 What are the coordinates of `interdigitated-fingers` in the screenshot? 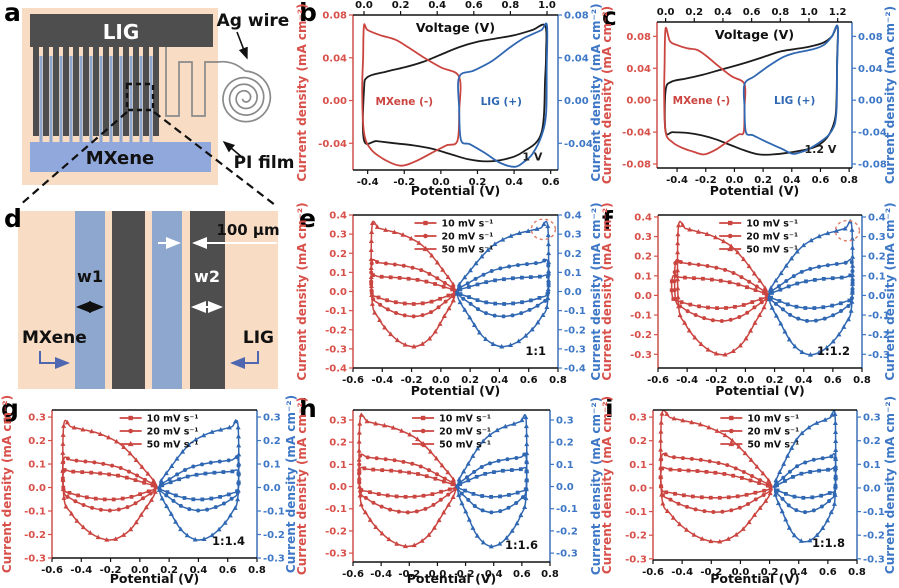 It's located at (96, 94).